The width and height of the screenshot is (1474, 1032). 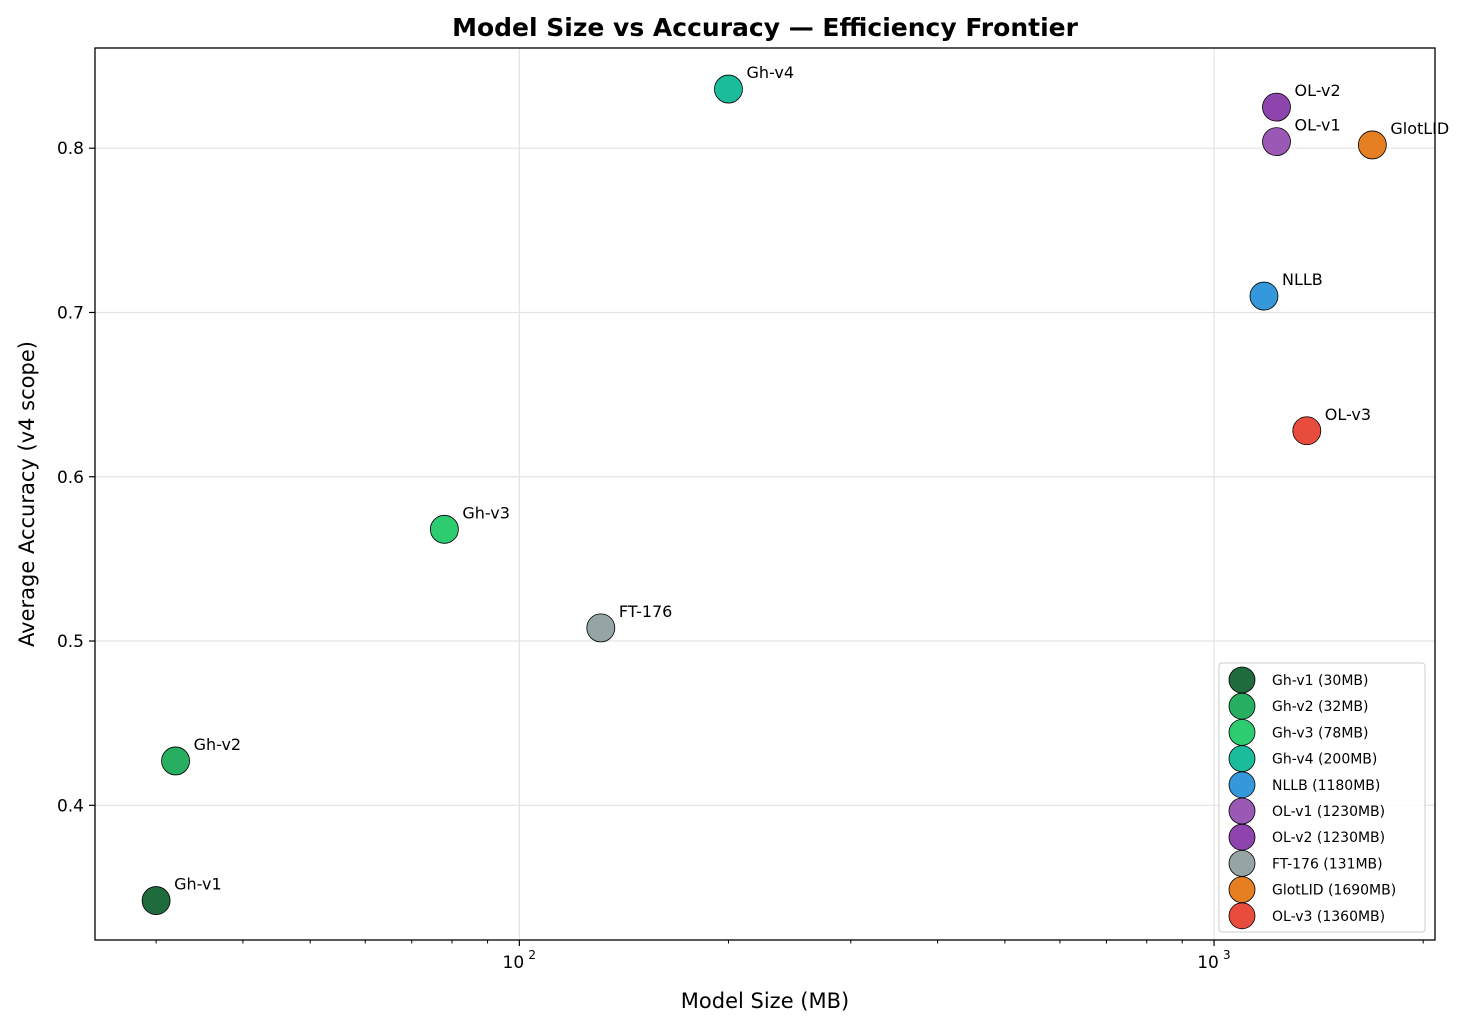 What do you see at coordinates (1320, 733) in the screenshot?
I see `legend-entry: Gh-v3 (78MB)` at bounding box center [1320, 733].